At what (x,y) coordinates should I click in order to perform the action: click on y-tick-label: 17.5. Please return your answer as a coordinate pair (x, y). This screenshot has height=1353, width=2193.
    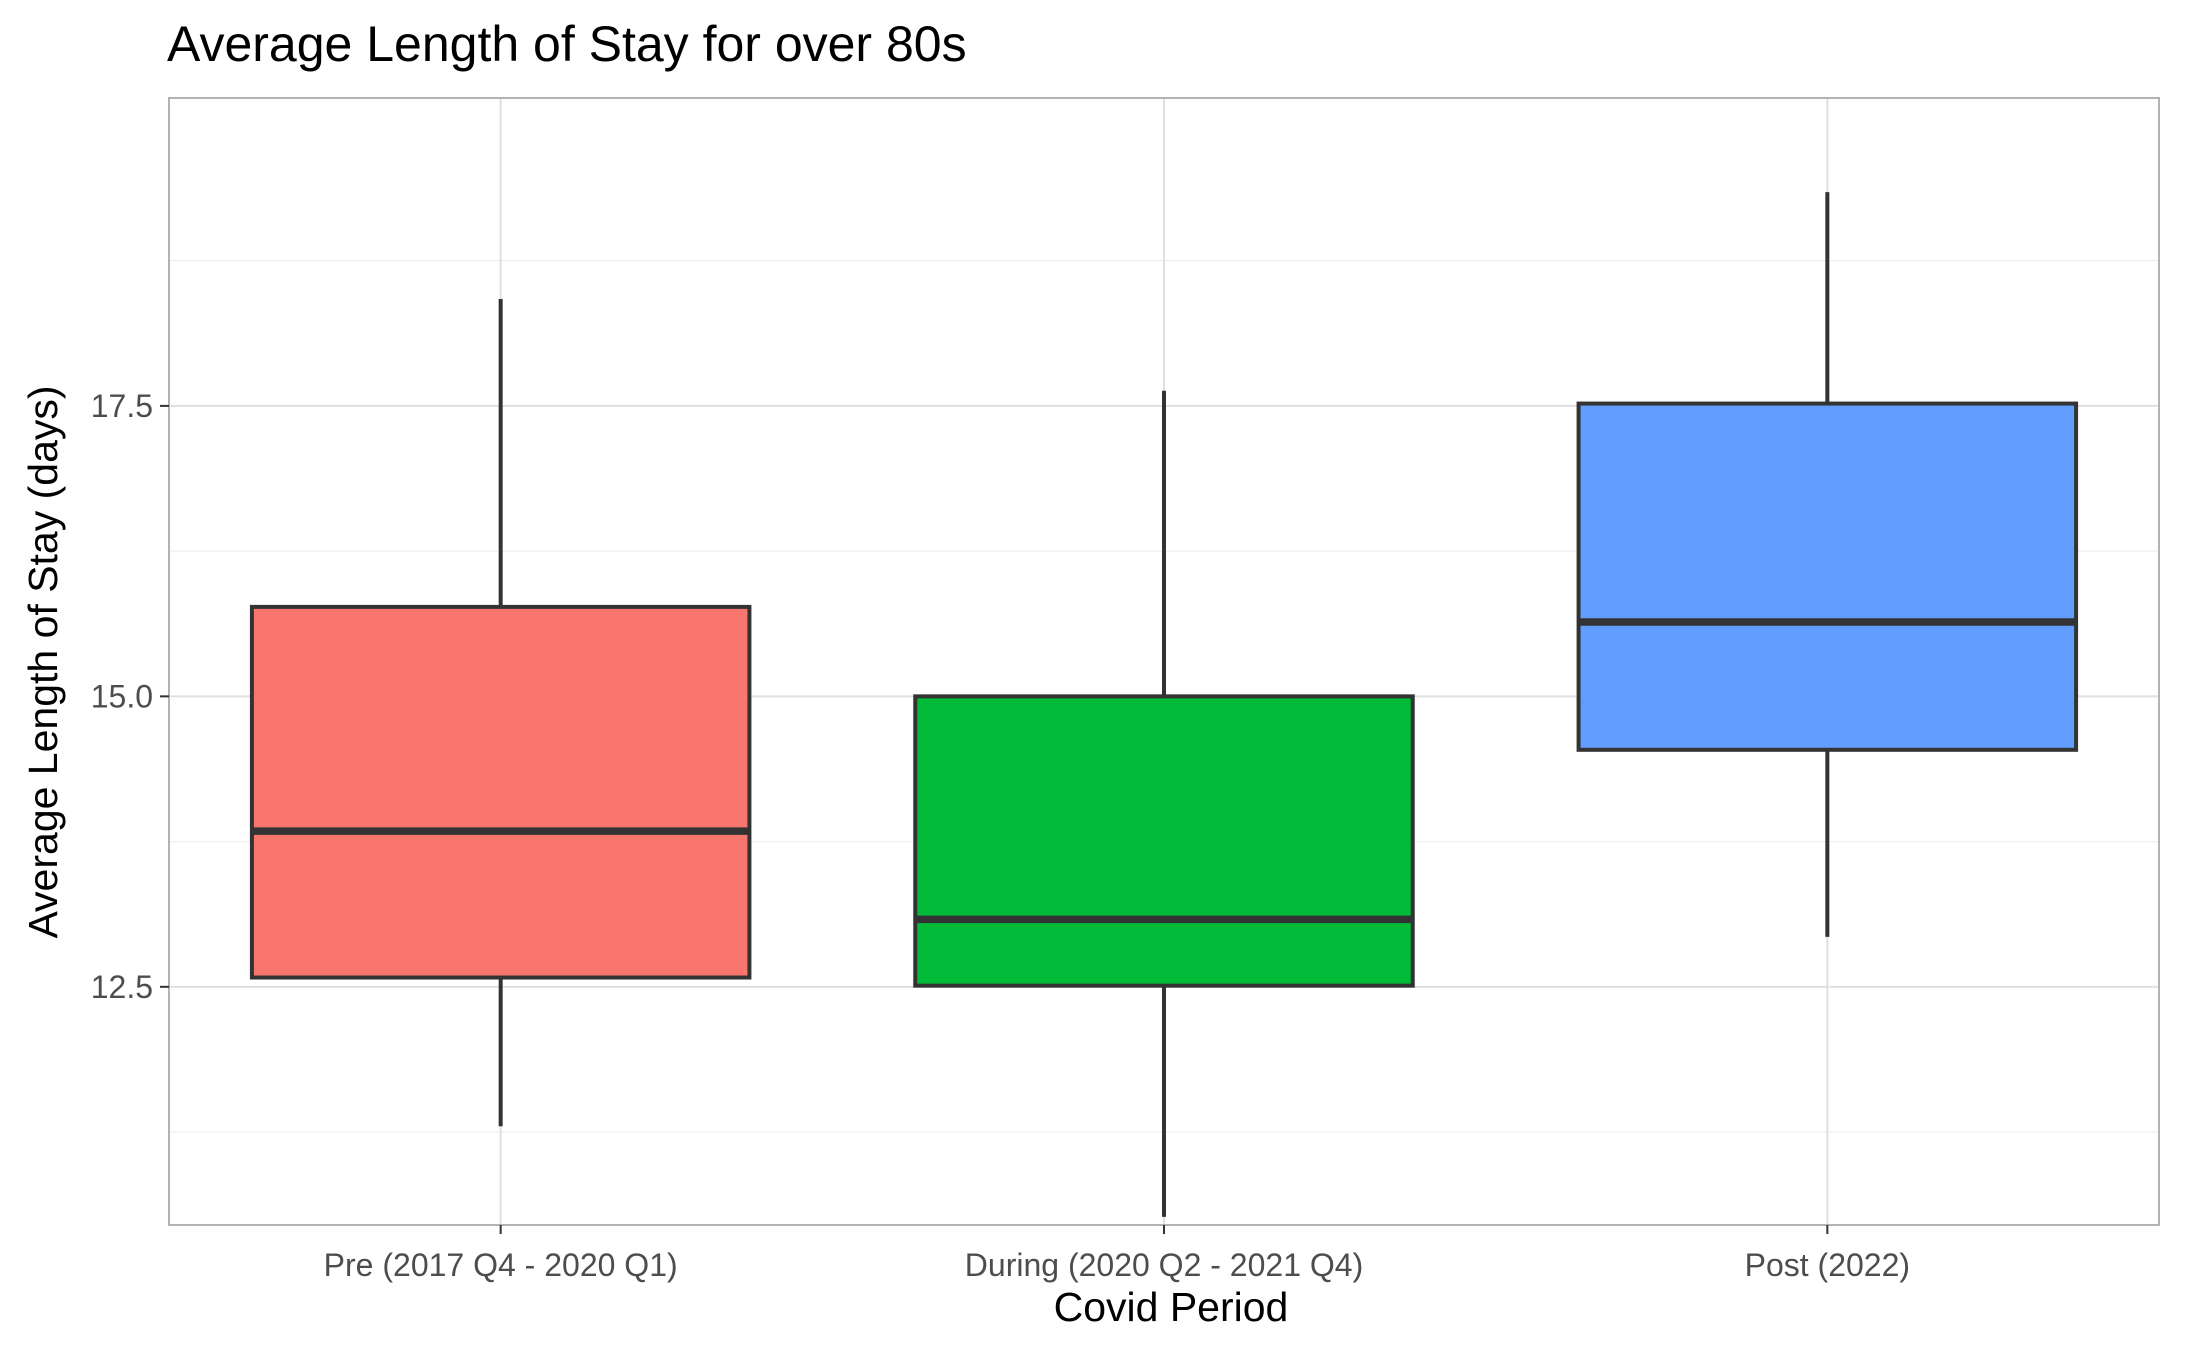
    Looking at the image, I should click on (122, 406).